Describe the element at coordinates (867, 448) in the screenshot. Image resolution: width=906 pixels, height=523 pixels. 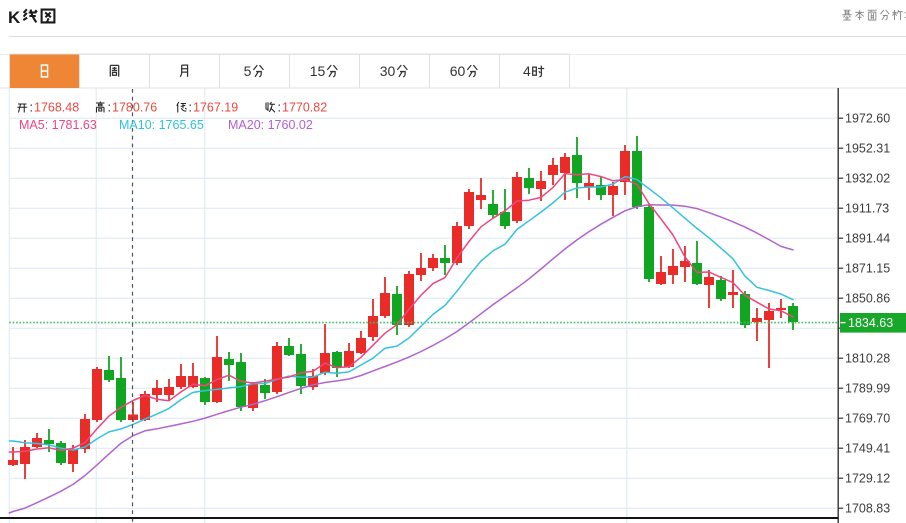
I see `svg-text: 1749.41` at that location.